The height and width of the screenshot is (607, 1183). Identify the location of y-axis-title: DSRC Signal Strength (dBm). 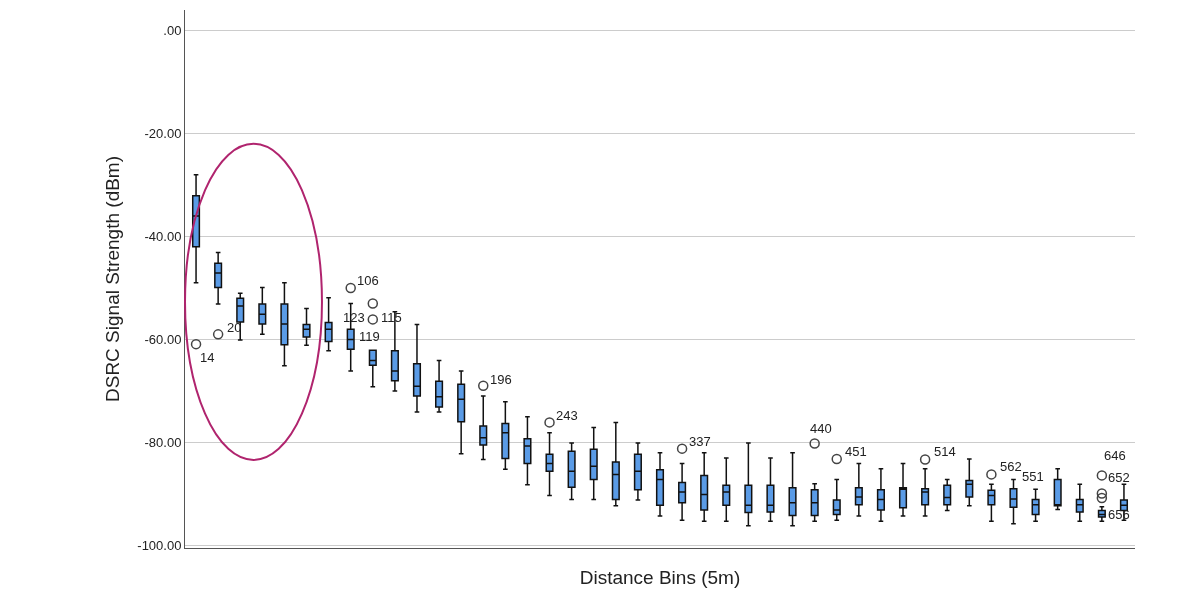
(113, 279).